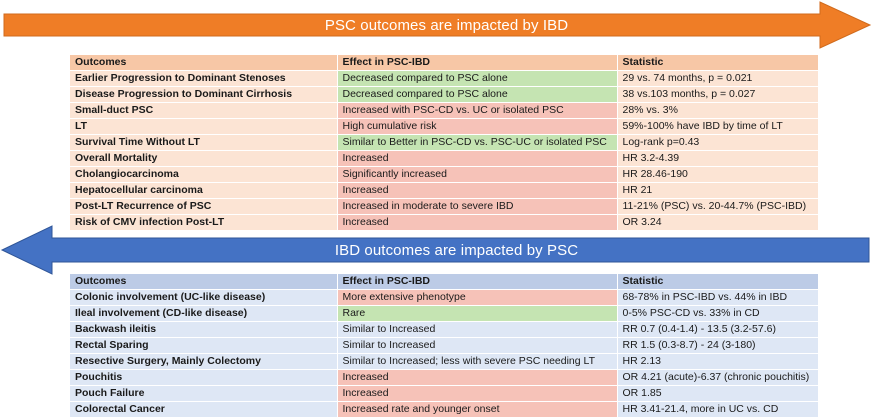  What do you see at coordinates (477, 174) in the screenshot?
I see `effect-cell: Significantly increased` at bounding box center [477, 174].